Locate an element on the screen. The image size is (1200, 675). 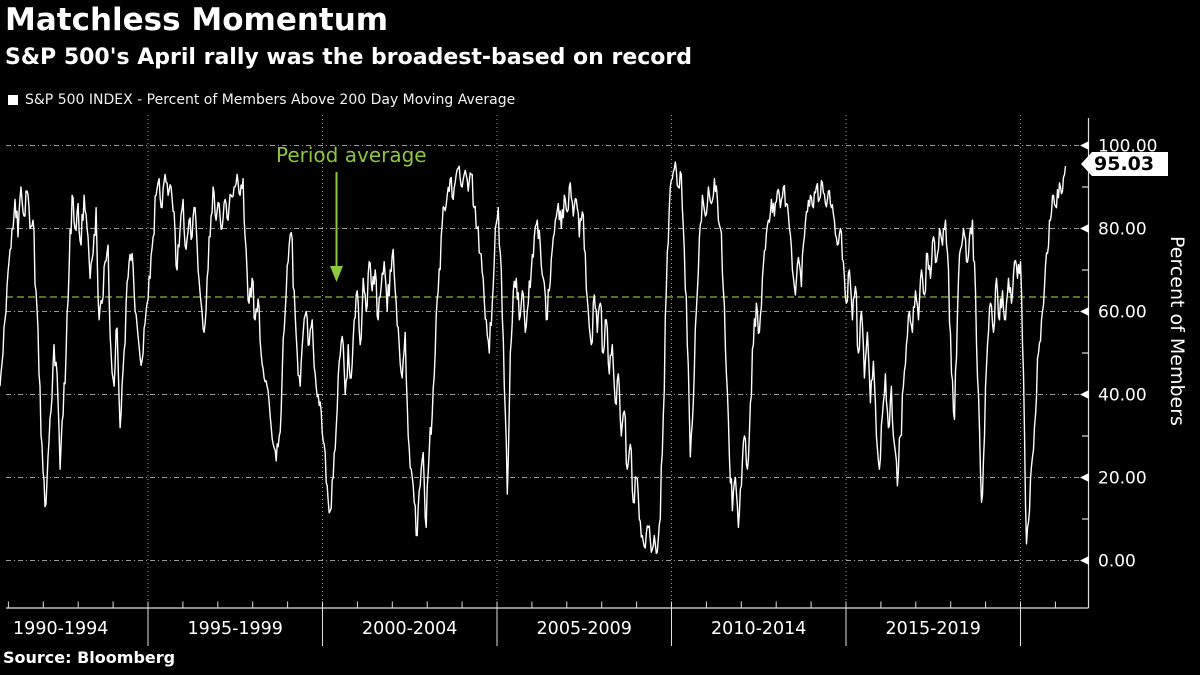
y-tick-label: 60.00 is located at coordinates (1122, 313).